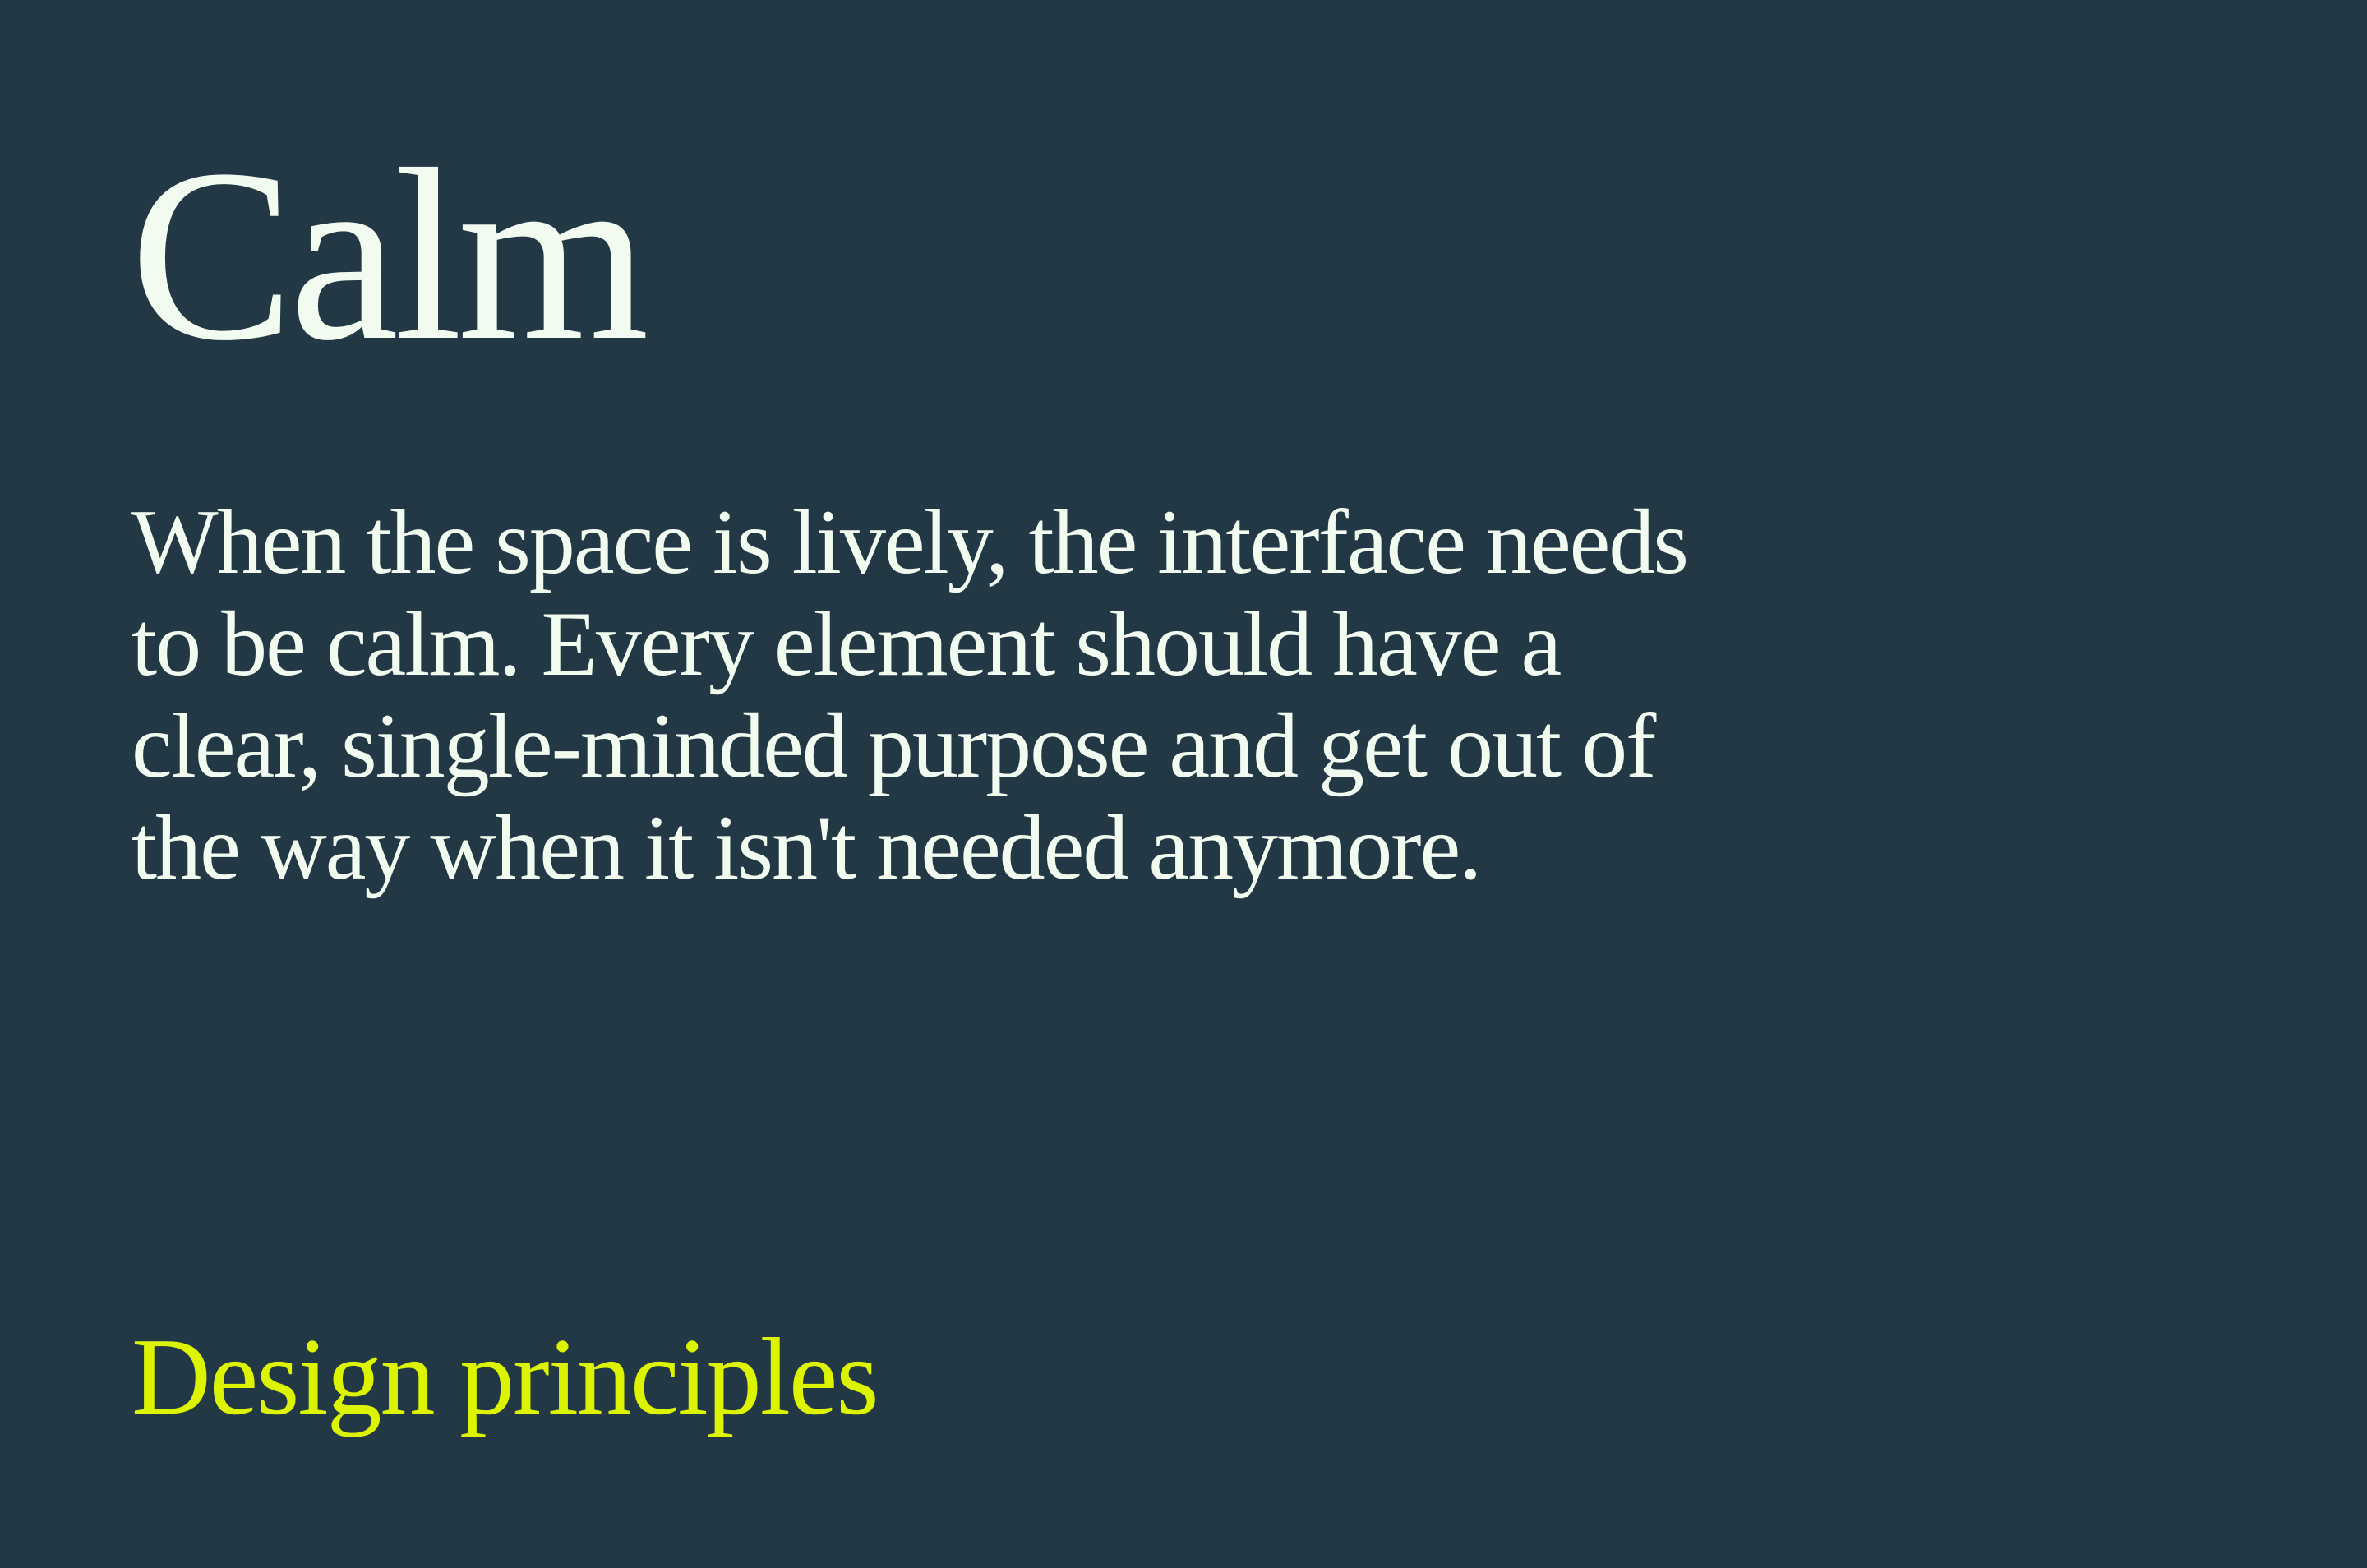 This screenshot has height=1568, width=2367. Describe the element at coordinates (389, 254) in the screenshot. I see `page-title: Calm` at that location.